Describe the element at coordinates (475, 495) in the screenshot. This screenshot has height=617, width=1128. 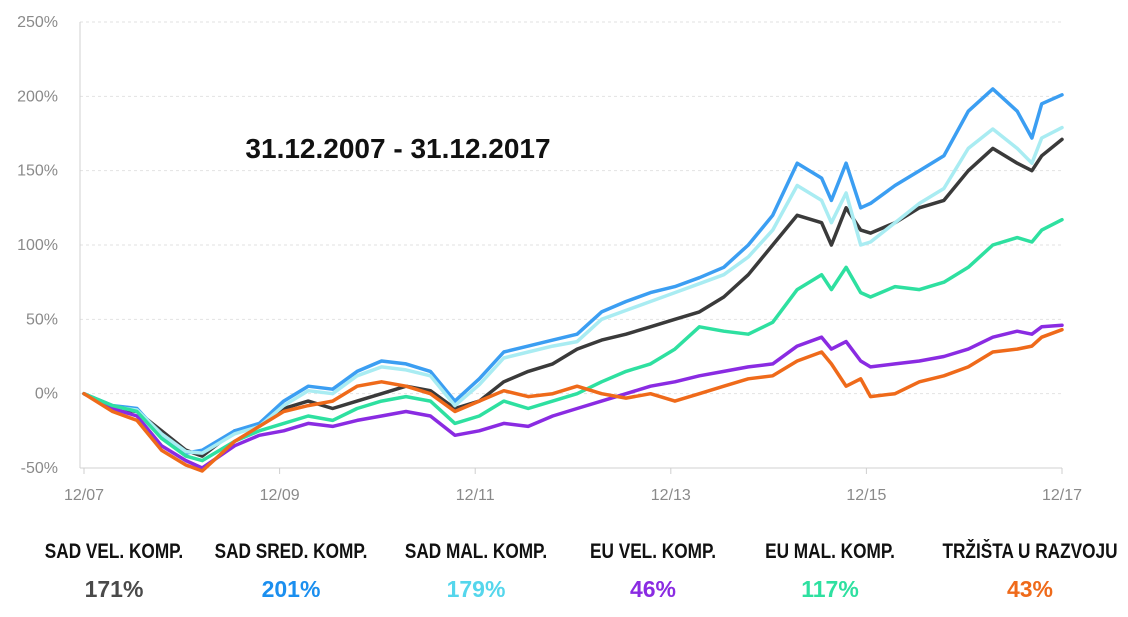
I see `x-tick-label: 12/11` at that location.